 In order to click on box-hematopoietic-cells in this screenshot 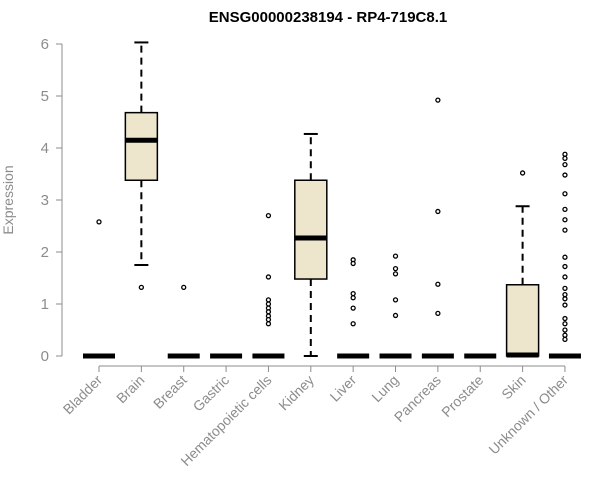, I will do `click(268, 285)`.